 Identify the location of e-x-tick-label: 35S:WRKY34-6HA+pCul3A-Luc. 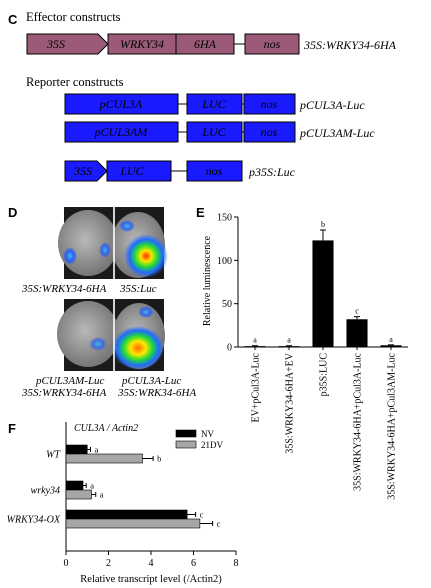
(358, 421).